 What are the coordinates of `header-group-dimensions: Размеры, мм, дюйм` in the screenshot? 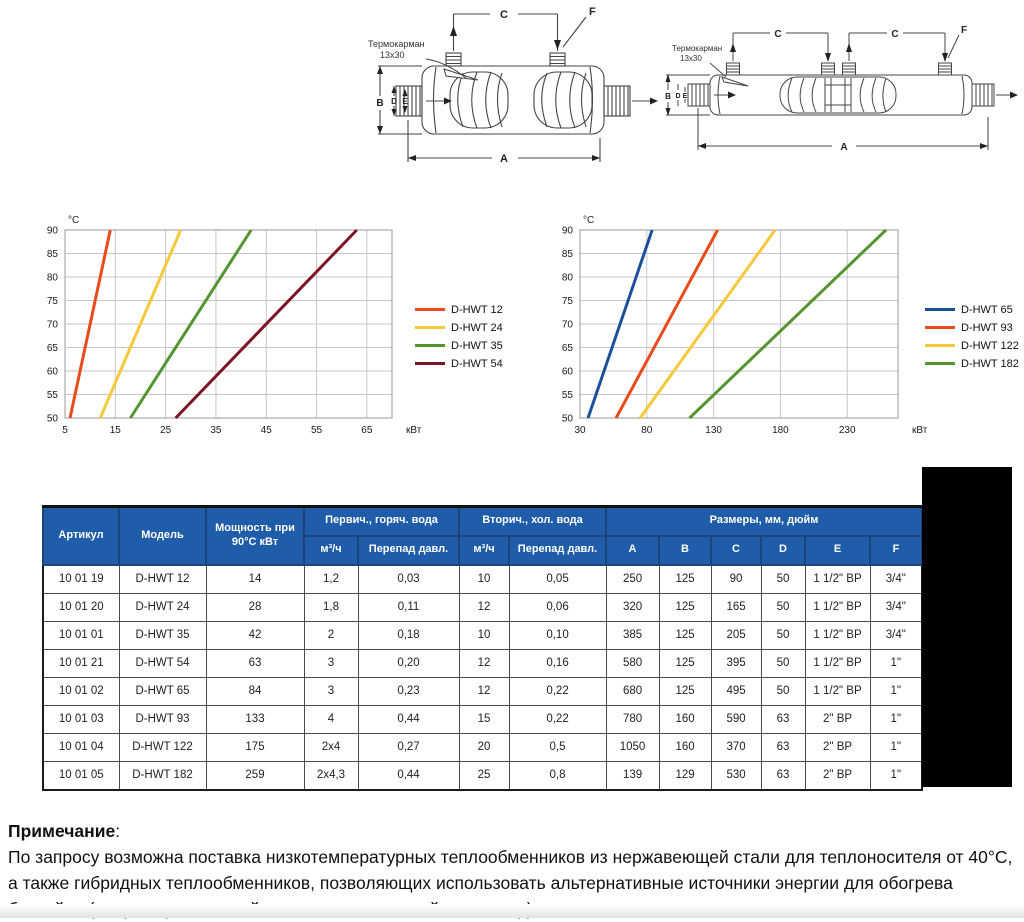 It's located at (764, 521).